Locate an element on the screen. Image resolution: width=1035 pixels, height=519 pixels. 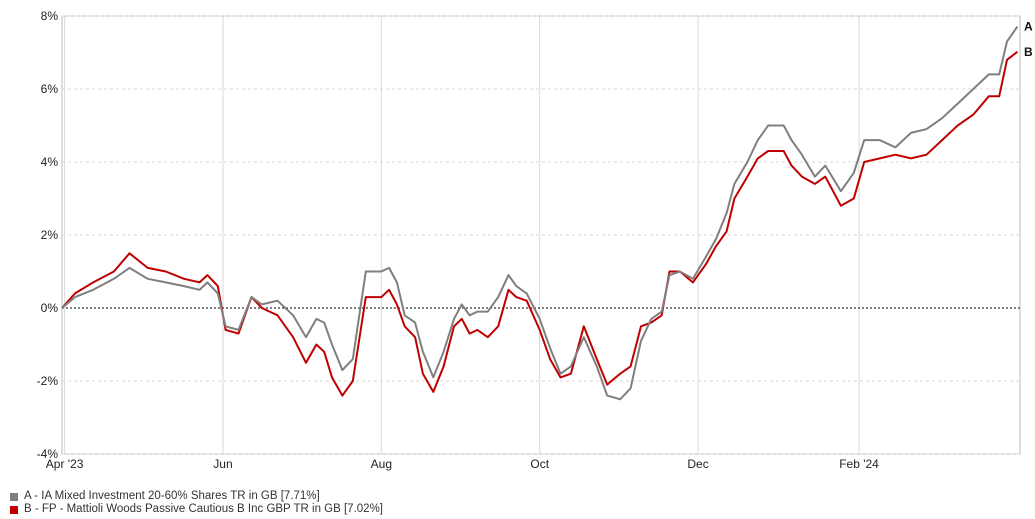
x-axis-tick-labels: Apr '23 Jun Aug Oct Dec Feb '24 is located at coordinates (462, 464).